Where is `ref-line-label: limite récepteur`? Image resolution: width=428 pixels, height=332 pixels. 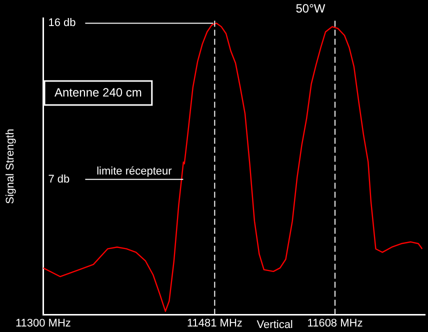 ref-line-label: limite récepteur is located at coordinates (134, 171).